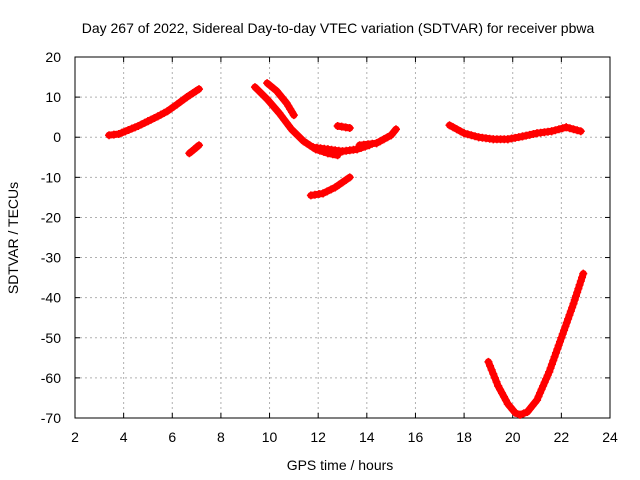 This screenshot has width=640, height=480. Describe the element at coordinates (124, 437) in the screenshot. I see `x-tick-label: 4` at that location.